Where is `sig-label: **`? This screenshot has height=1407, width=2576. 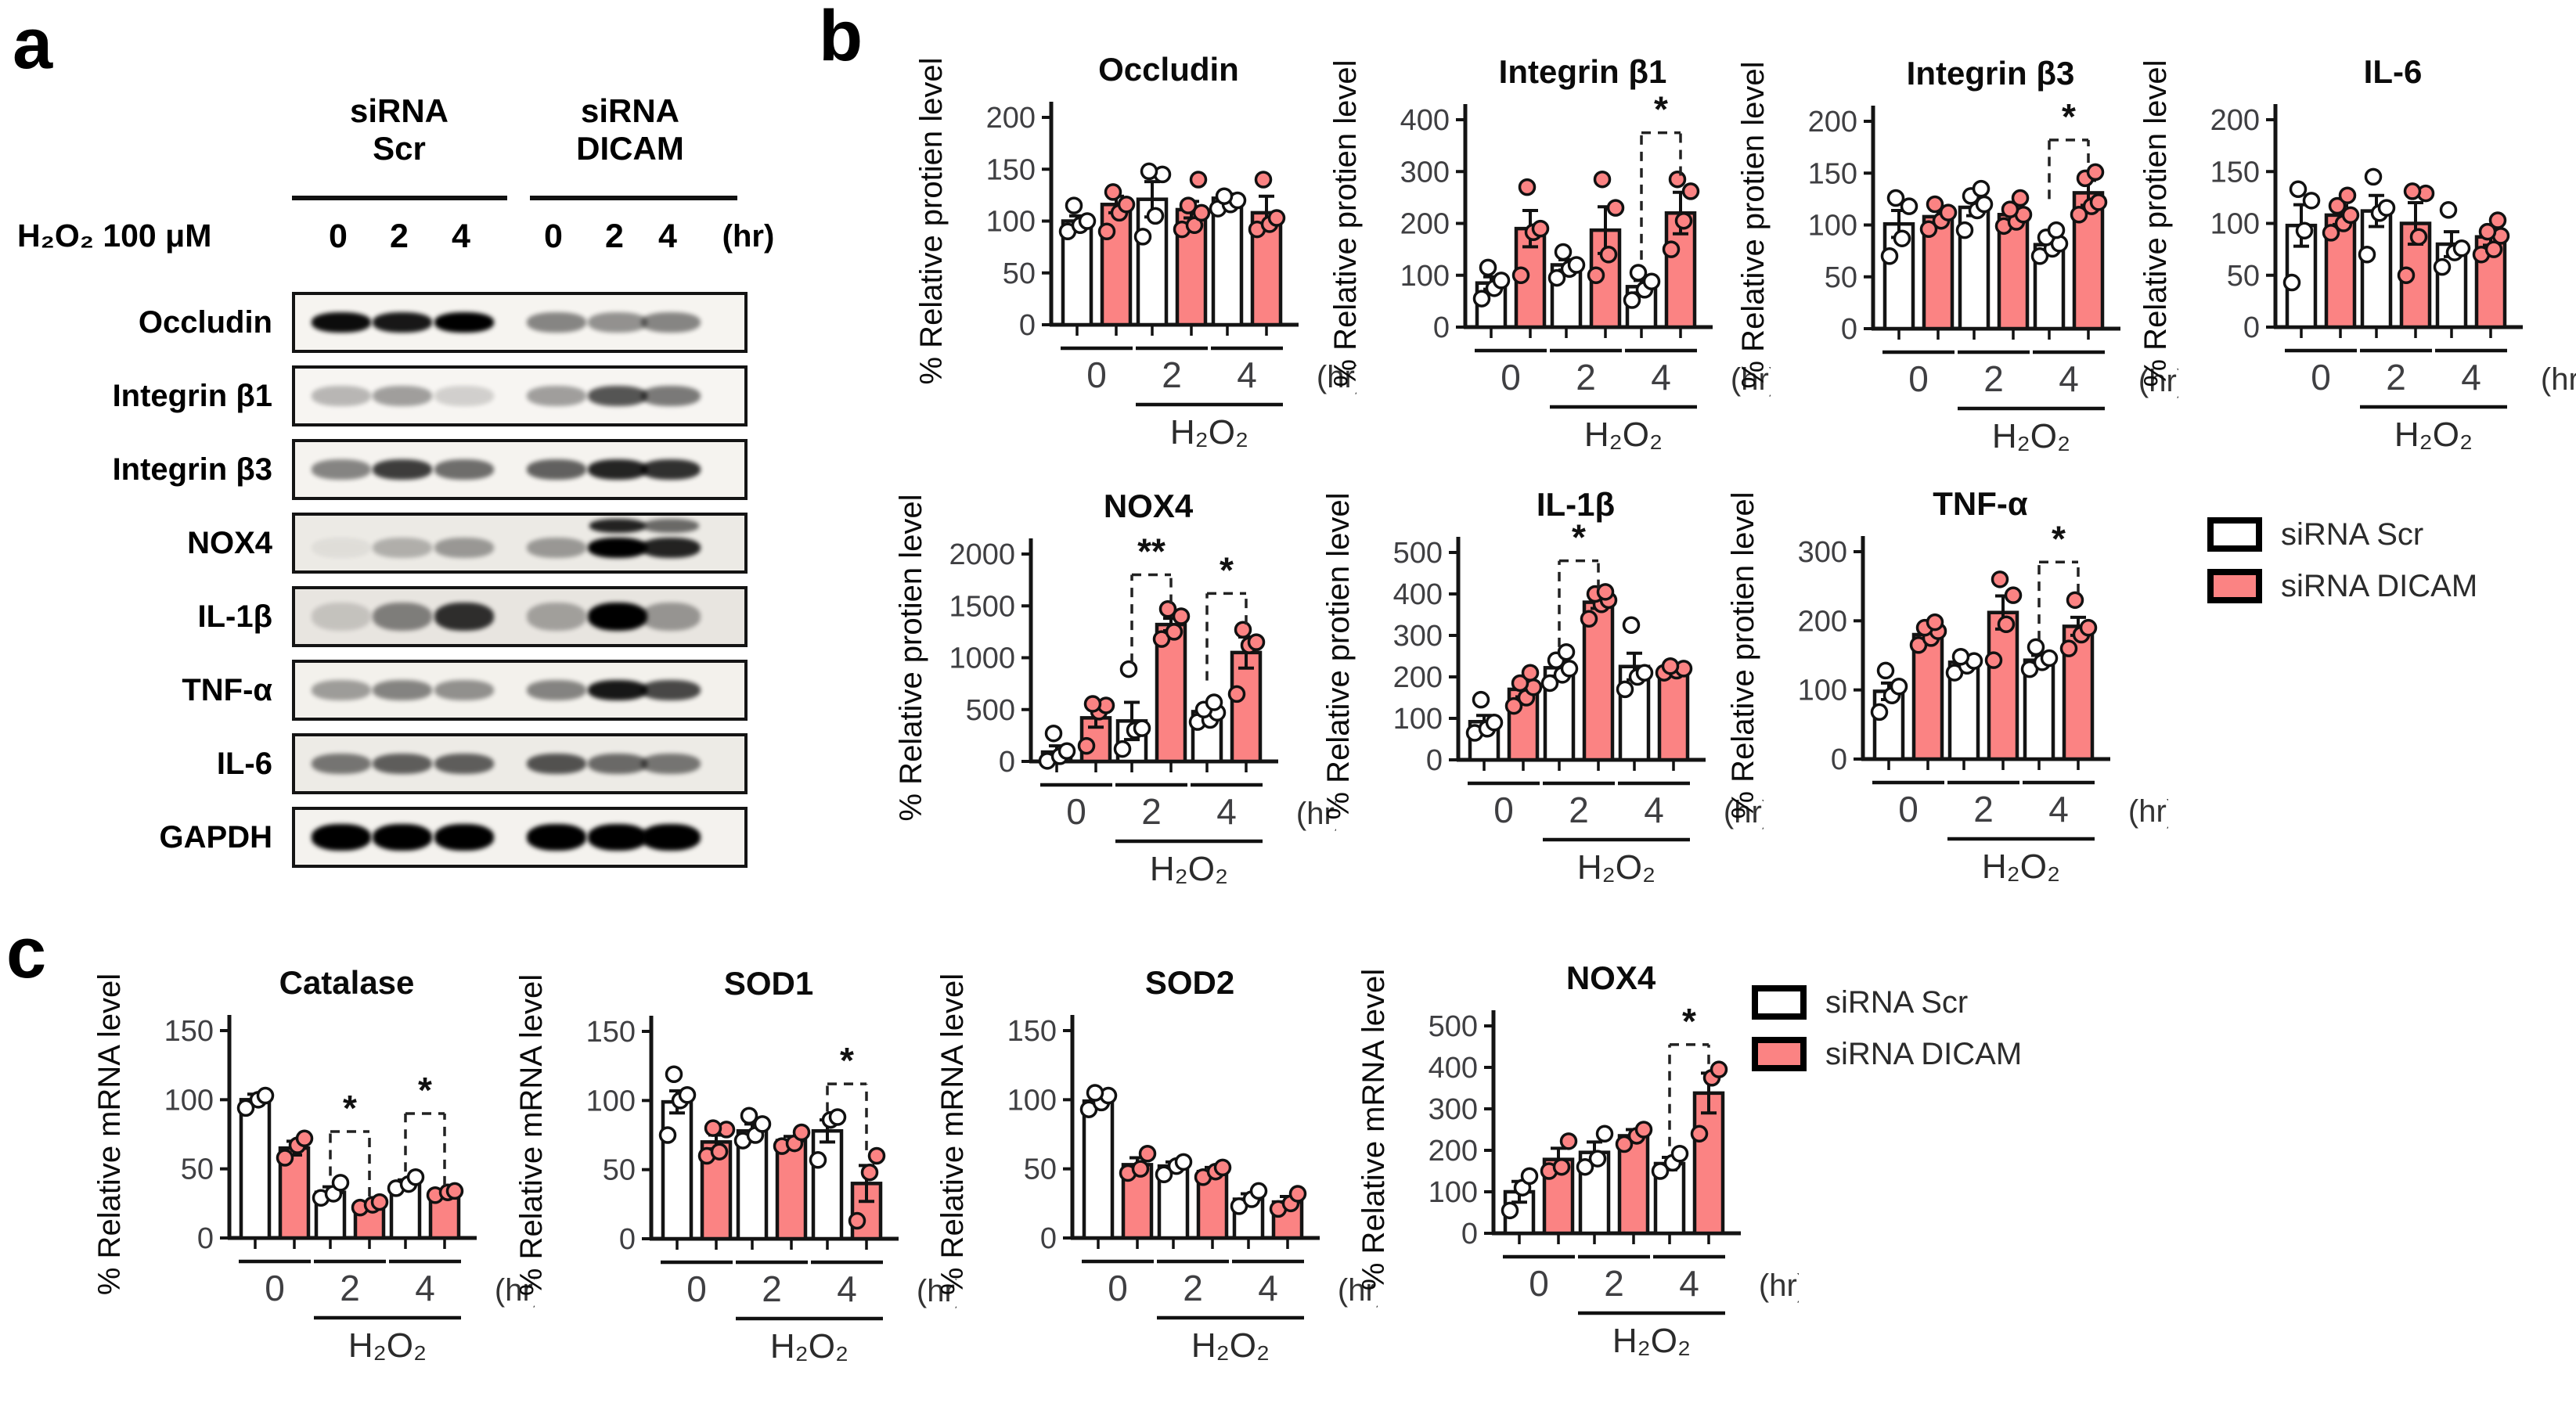
sig-label: ** is located at coordinates (1151, 551).